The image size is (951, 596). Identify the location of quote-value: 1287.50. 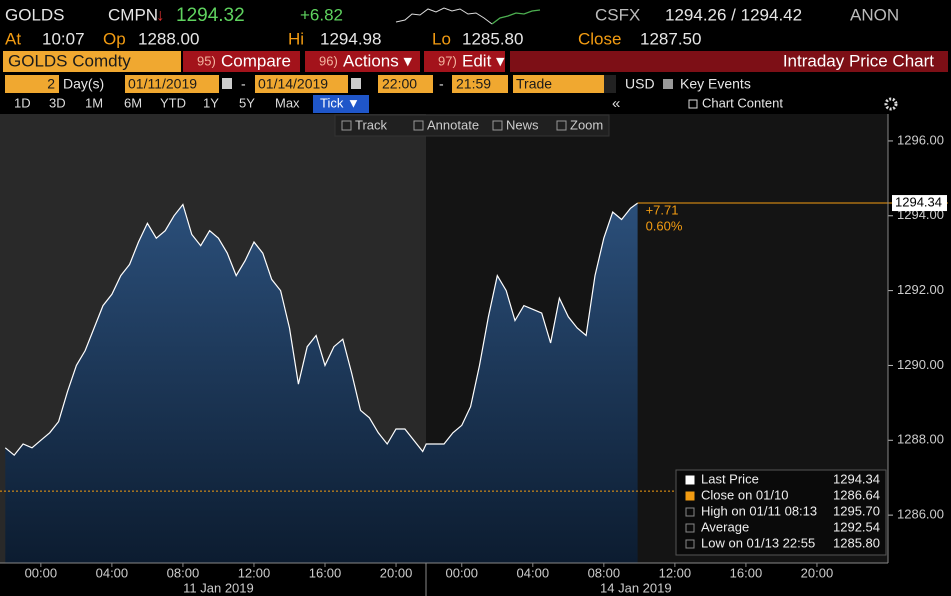
(670, 38).